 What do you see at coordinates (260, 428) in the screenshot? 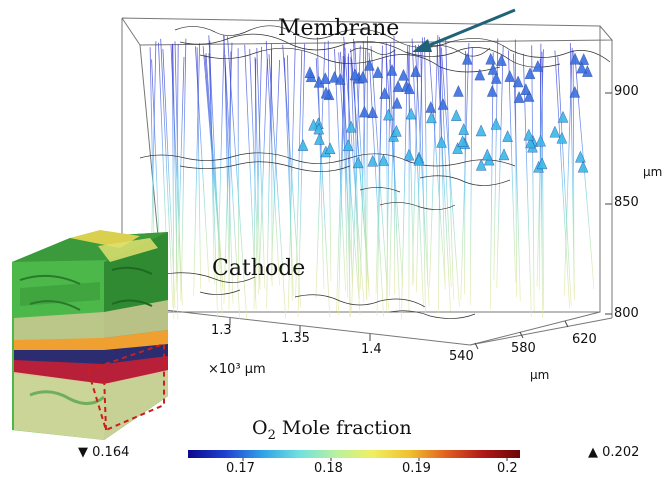
I see `colorbar-title-o: O` at bounding box center [260, 428].